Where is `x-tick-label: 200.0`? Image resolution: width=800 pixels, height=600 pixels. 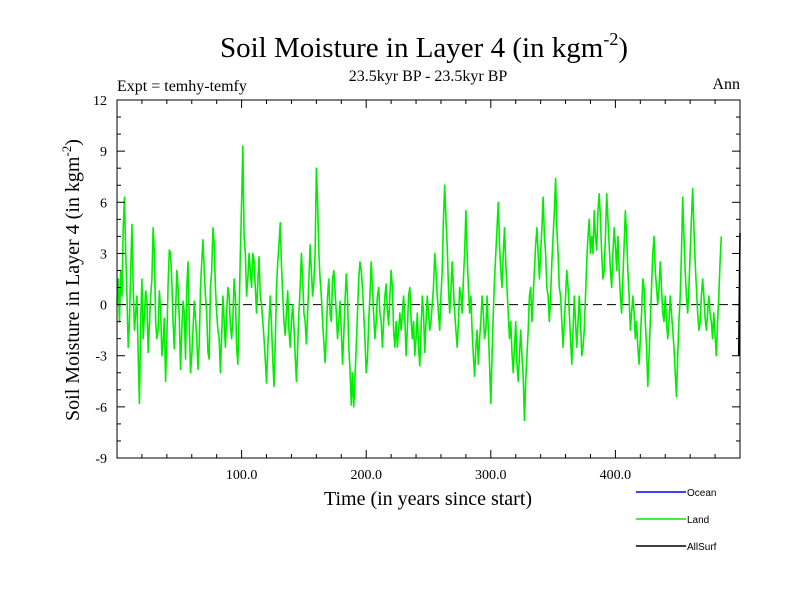 x-tick-label: 200.0 is located at coordinates (366, 475).